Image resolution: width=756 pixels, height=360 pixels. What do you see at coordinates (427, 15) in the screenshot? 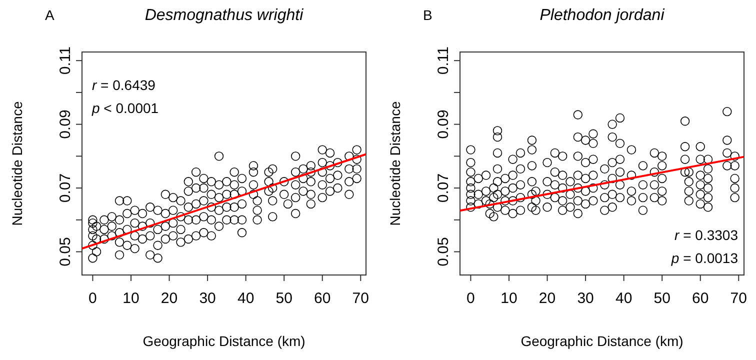
I see `text: B` at bounding box center [427, 15].